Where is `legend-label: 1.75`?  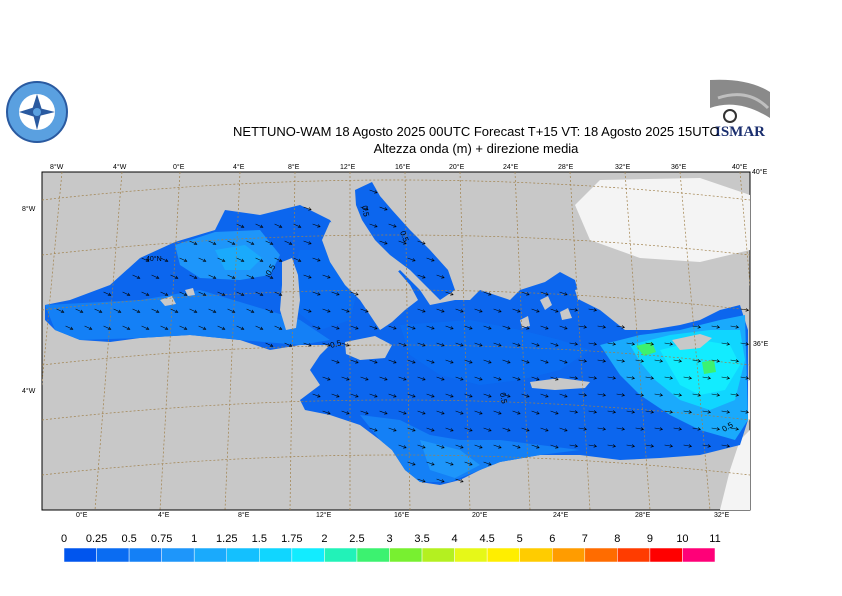 legend-label: 1.75 is located at coordinates (292, 539).